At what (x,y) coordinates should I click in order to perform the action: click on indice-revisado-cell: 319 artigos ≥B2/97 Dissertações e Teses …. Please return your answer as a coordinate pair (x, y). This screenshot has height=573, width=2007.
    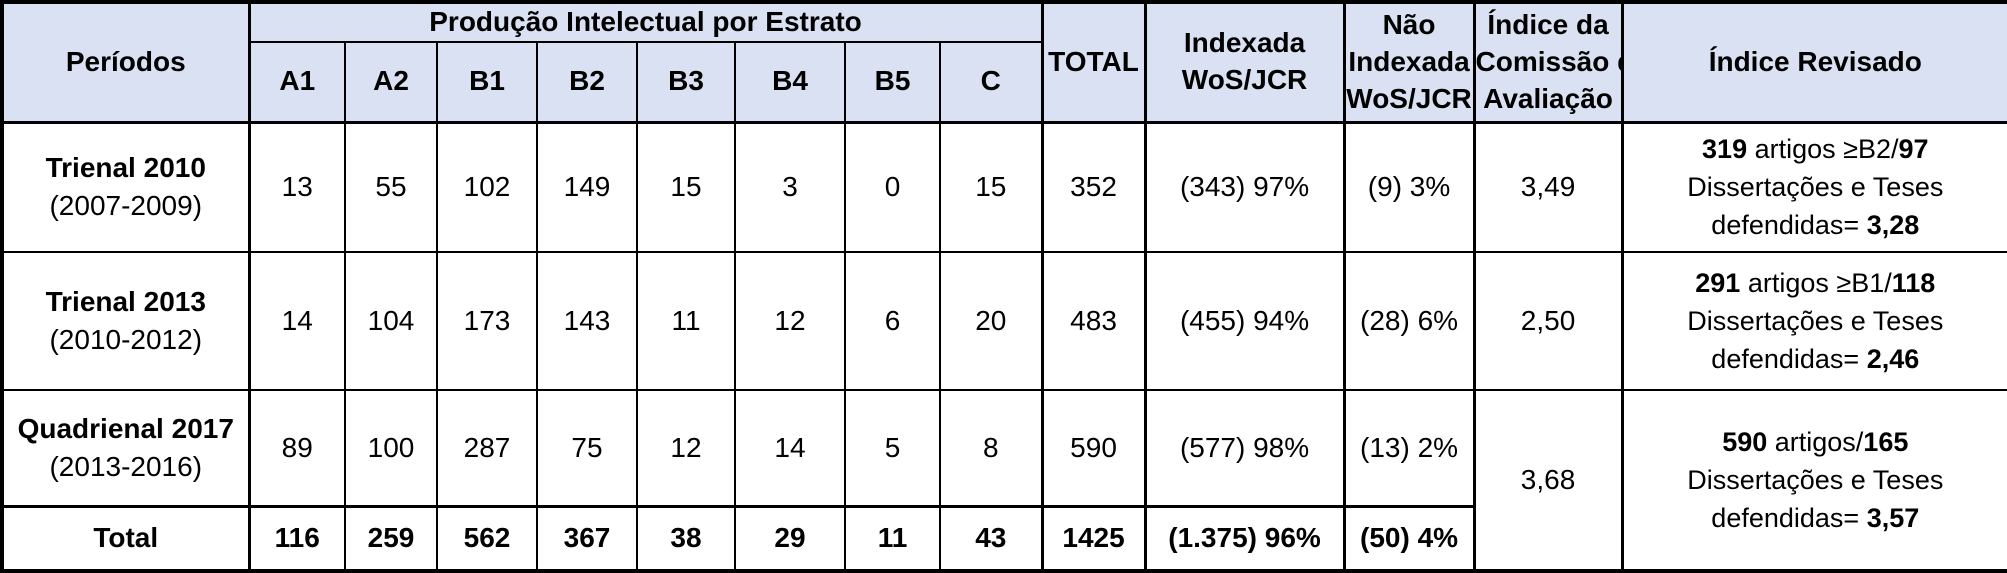
    Looking at the image, I should click on (1813, 187).